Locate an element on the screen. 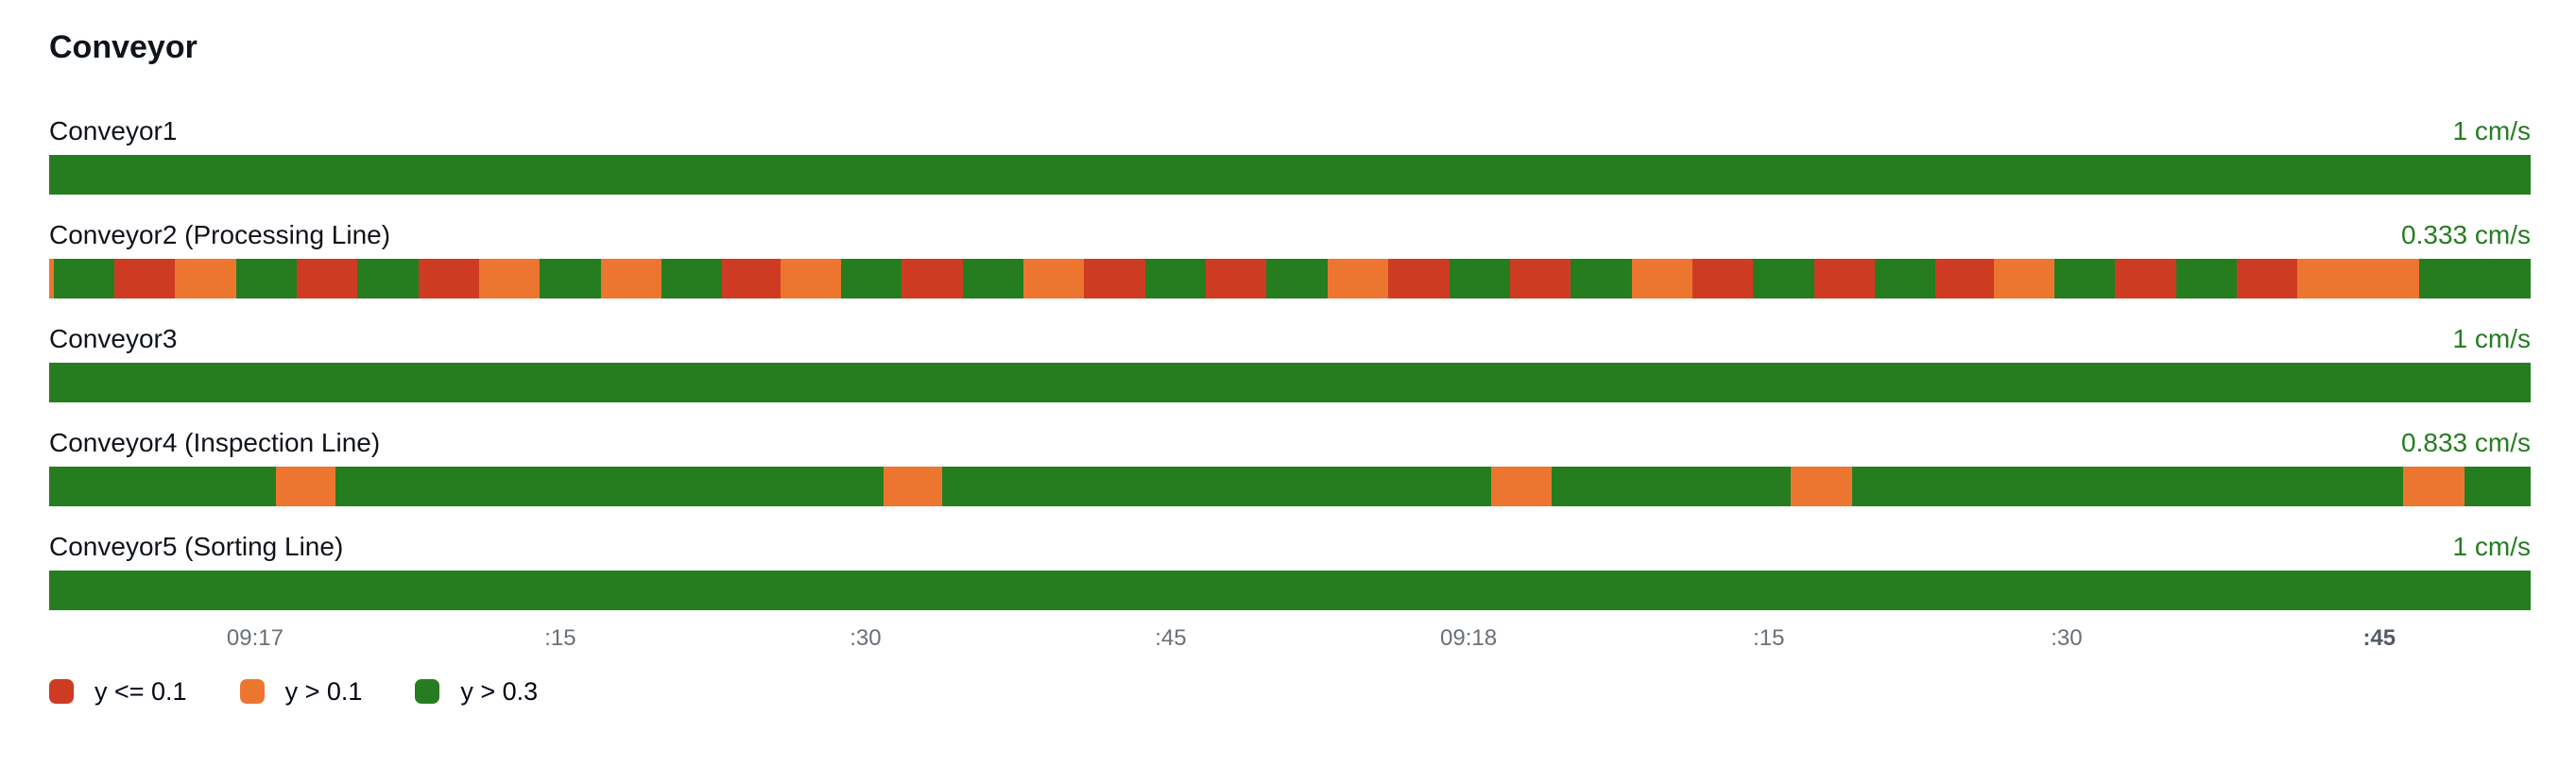 Image resolution: width=2576 pixels, height=767 pixels. conveyor-latest-value: 0.333 cm/s is located at coordinates (2466, 234).